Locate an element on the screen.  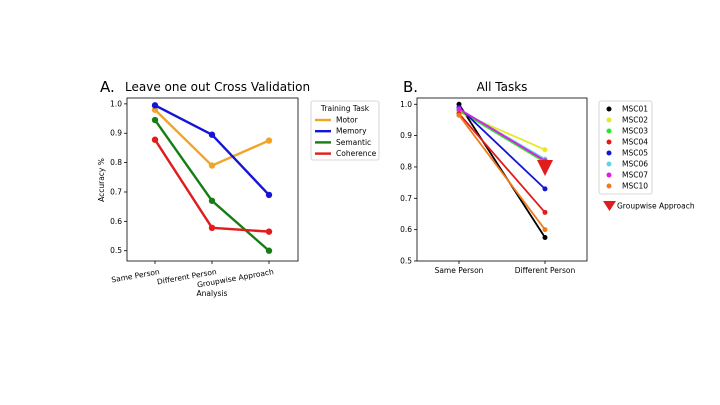
panel-b-series-line-msc05 is located at coordinates (502, 148).